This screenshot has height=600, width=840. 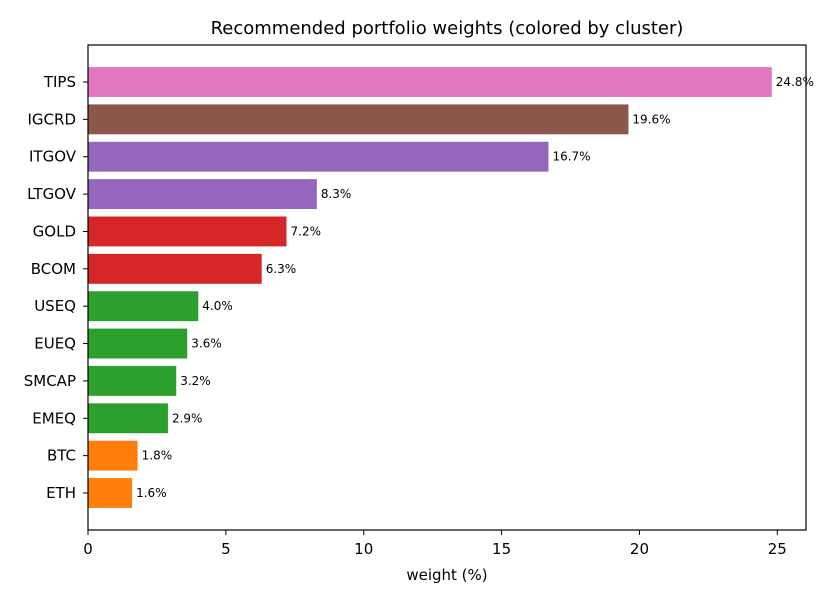 I want to click on bar-igcrd, so click(x=358, y=119).